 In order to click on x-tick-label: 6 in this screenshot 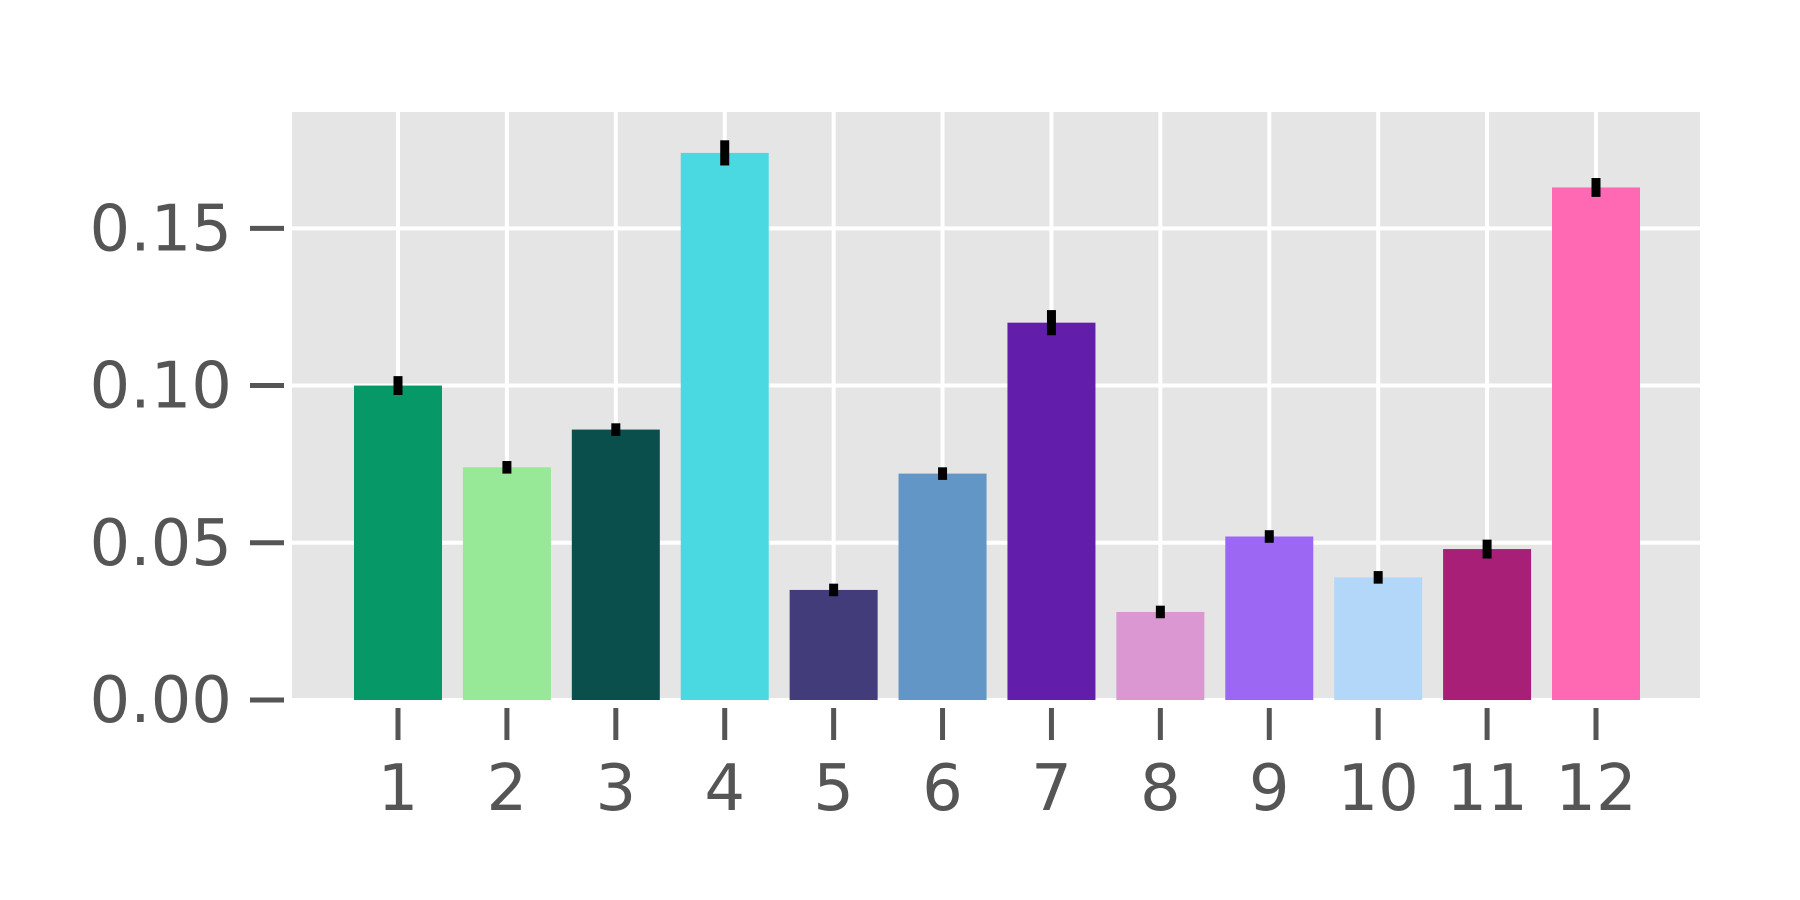, I will do `click(942, 789)`.